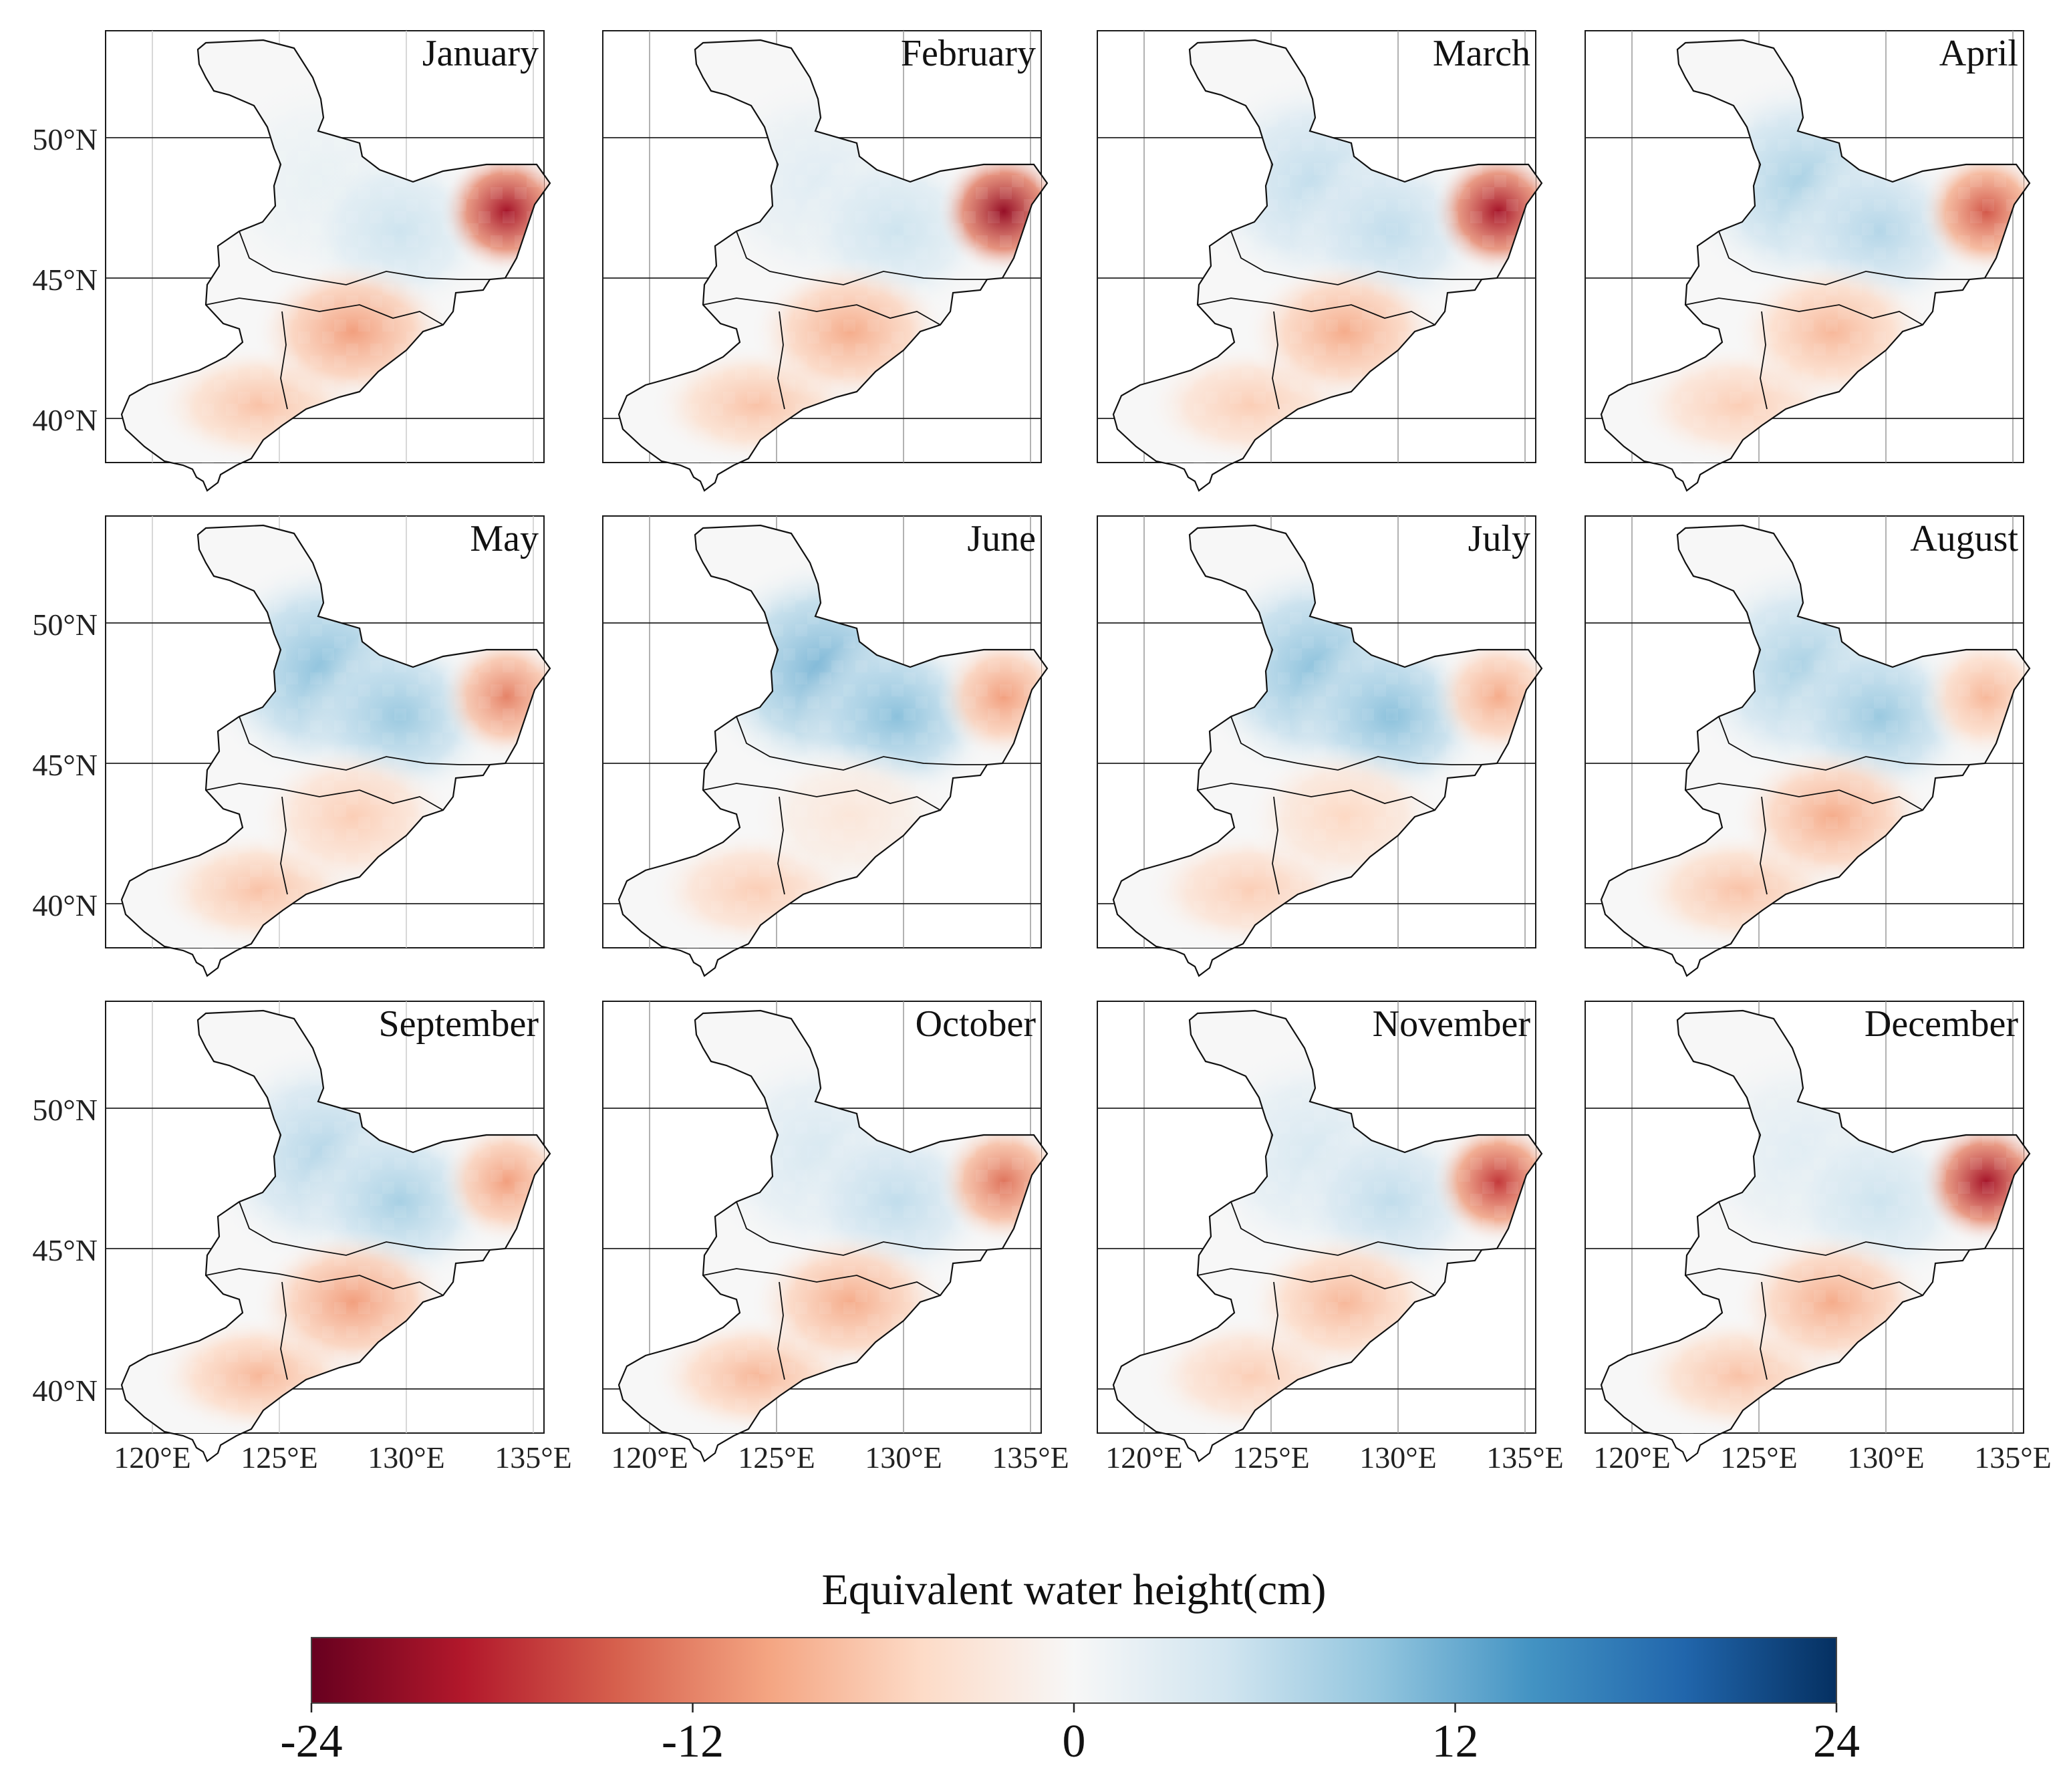 The width and height of the screenshot is (2061, 1792). I want to click on colorbar-tick-label: -24, so click(311, 1741).